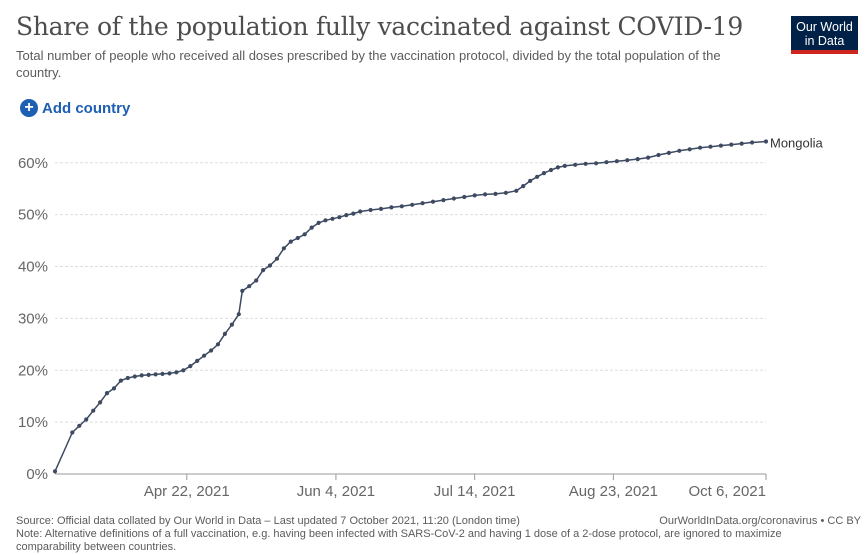 Image resolution: width=867 pixels, height=555 pixels. Describe the element at coordinates (824, 41) in the screenshot. I see `logo-line-2: in Data` at that location.